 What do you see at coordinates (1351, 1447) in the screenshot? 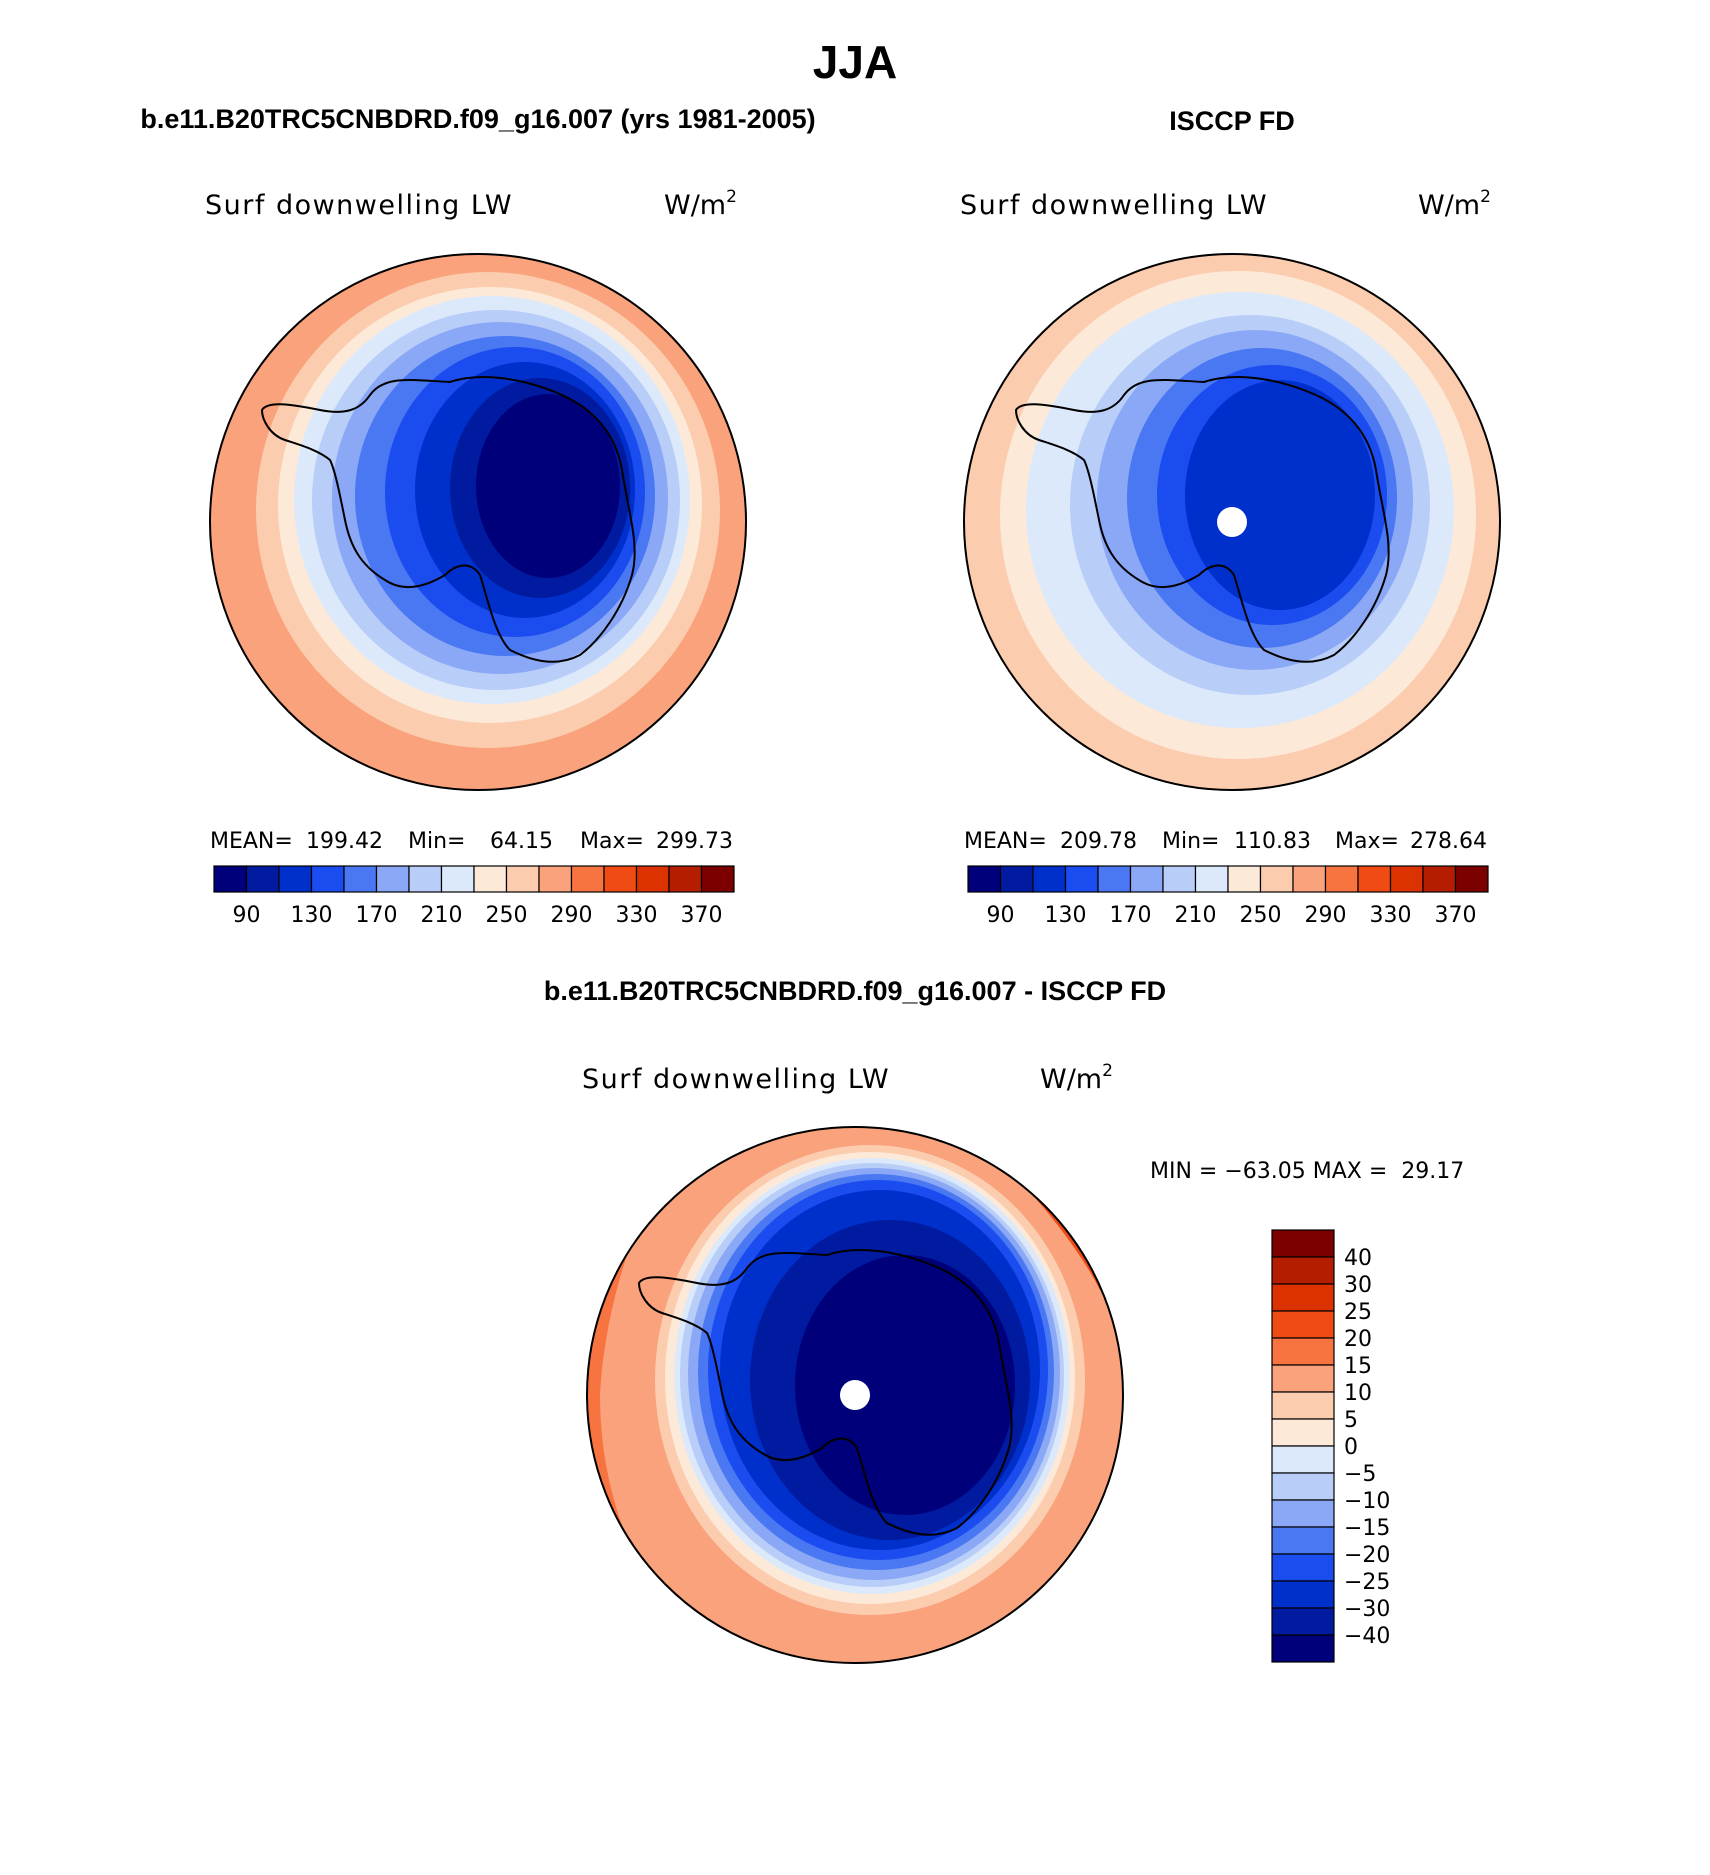
I see `colorbar-tick-label: 0` at bounding box center [1351, 1447].